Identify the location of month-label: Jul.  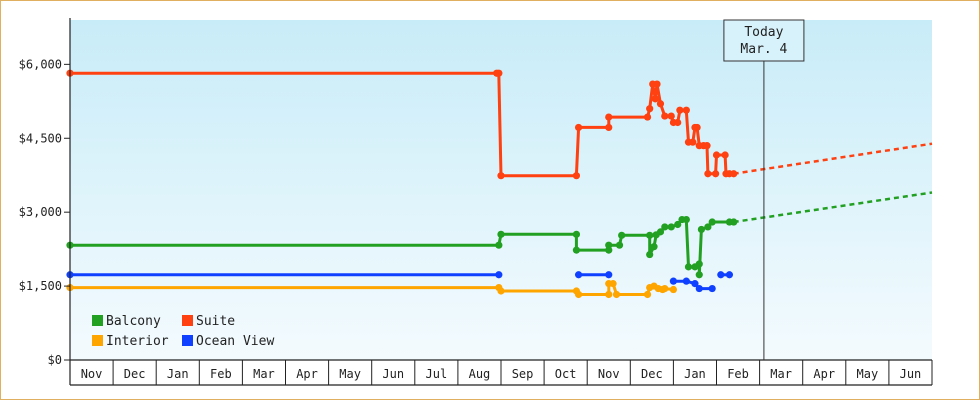
(437, 374).